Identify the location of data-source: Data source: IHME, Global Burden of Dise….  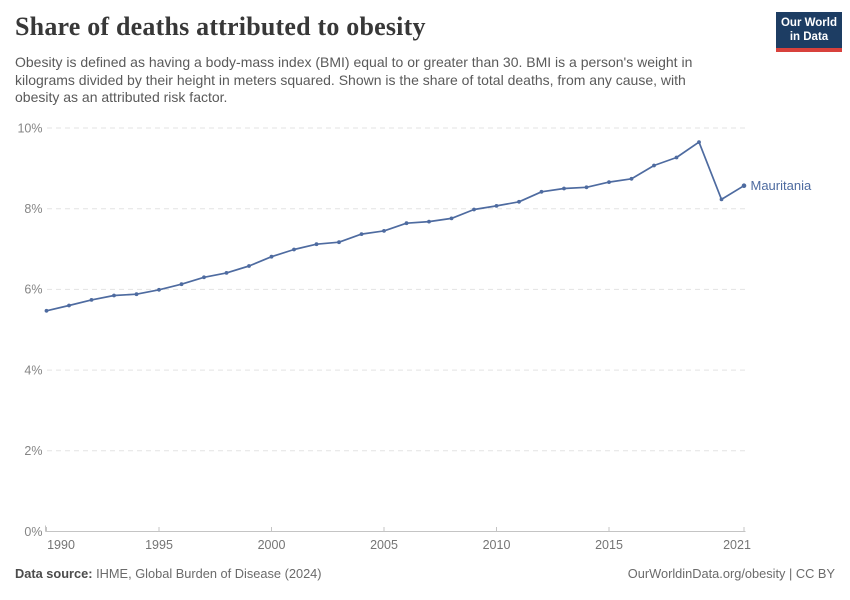
(168, 573).